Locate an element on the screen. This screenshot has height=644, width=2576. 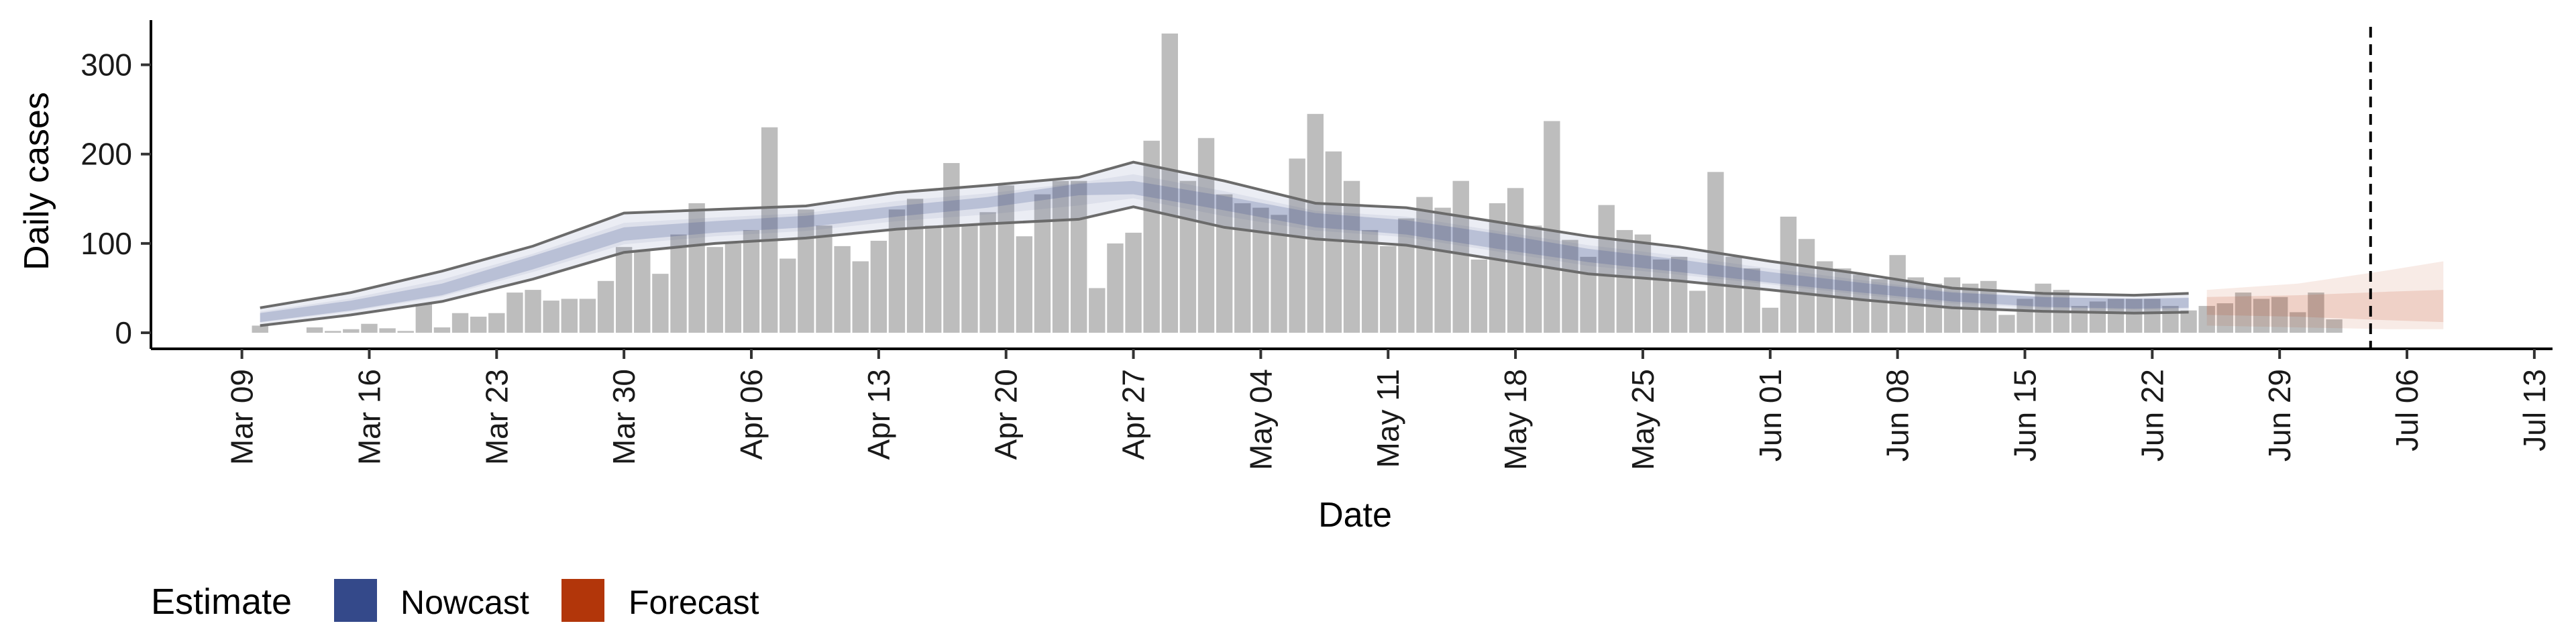
legend-swatch-nowcast is located at coordinates (355, 600).